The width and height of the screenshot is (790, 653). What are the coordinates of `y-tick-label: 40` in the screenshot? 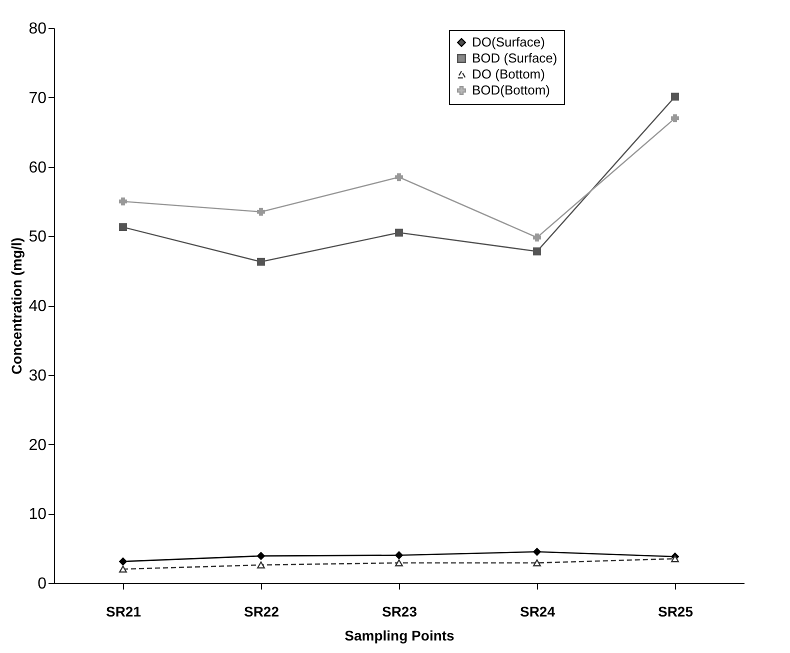 It's located at (37, 306).